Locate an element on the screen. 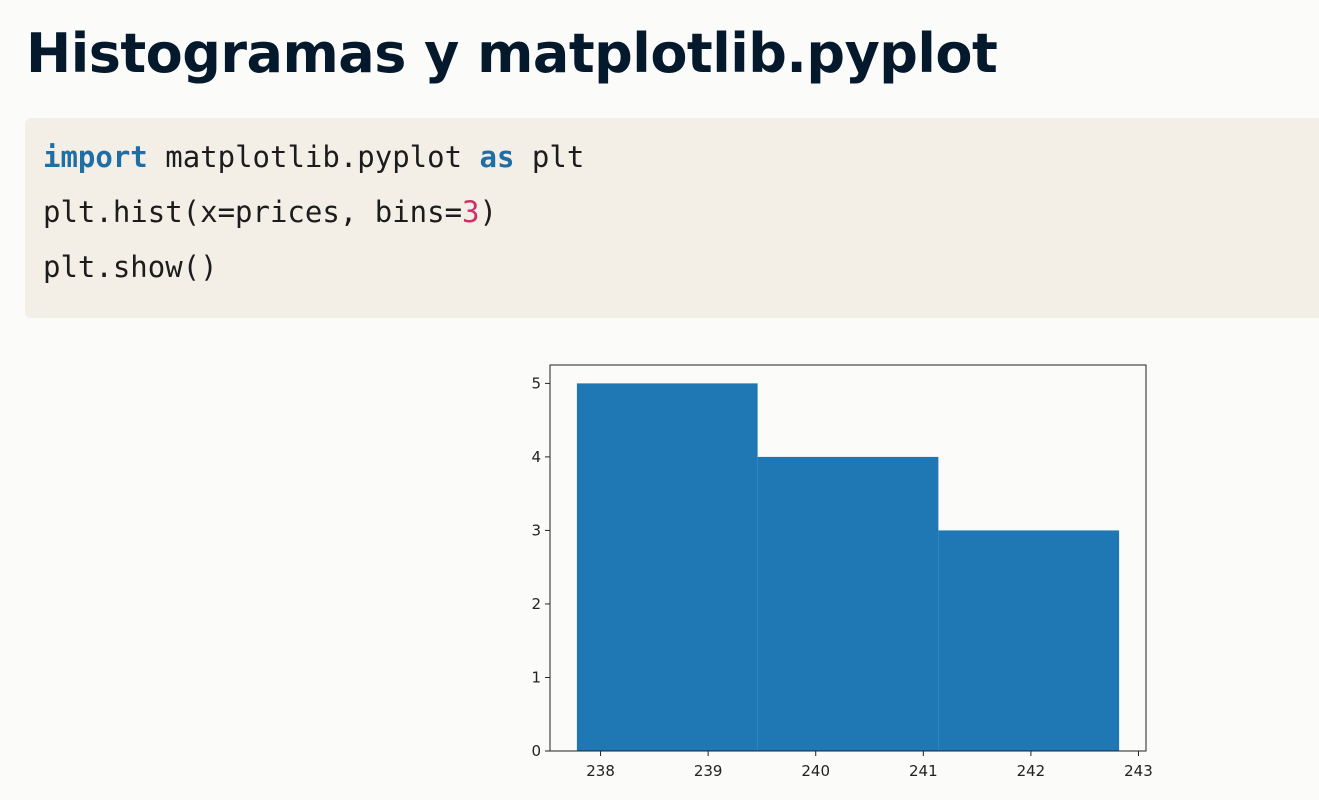 This screenshot has height=800, width=1319. code-line: plt.show() is located at coordinates (130, 267).